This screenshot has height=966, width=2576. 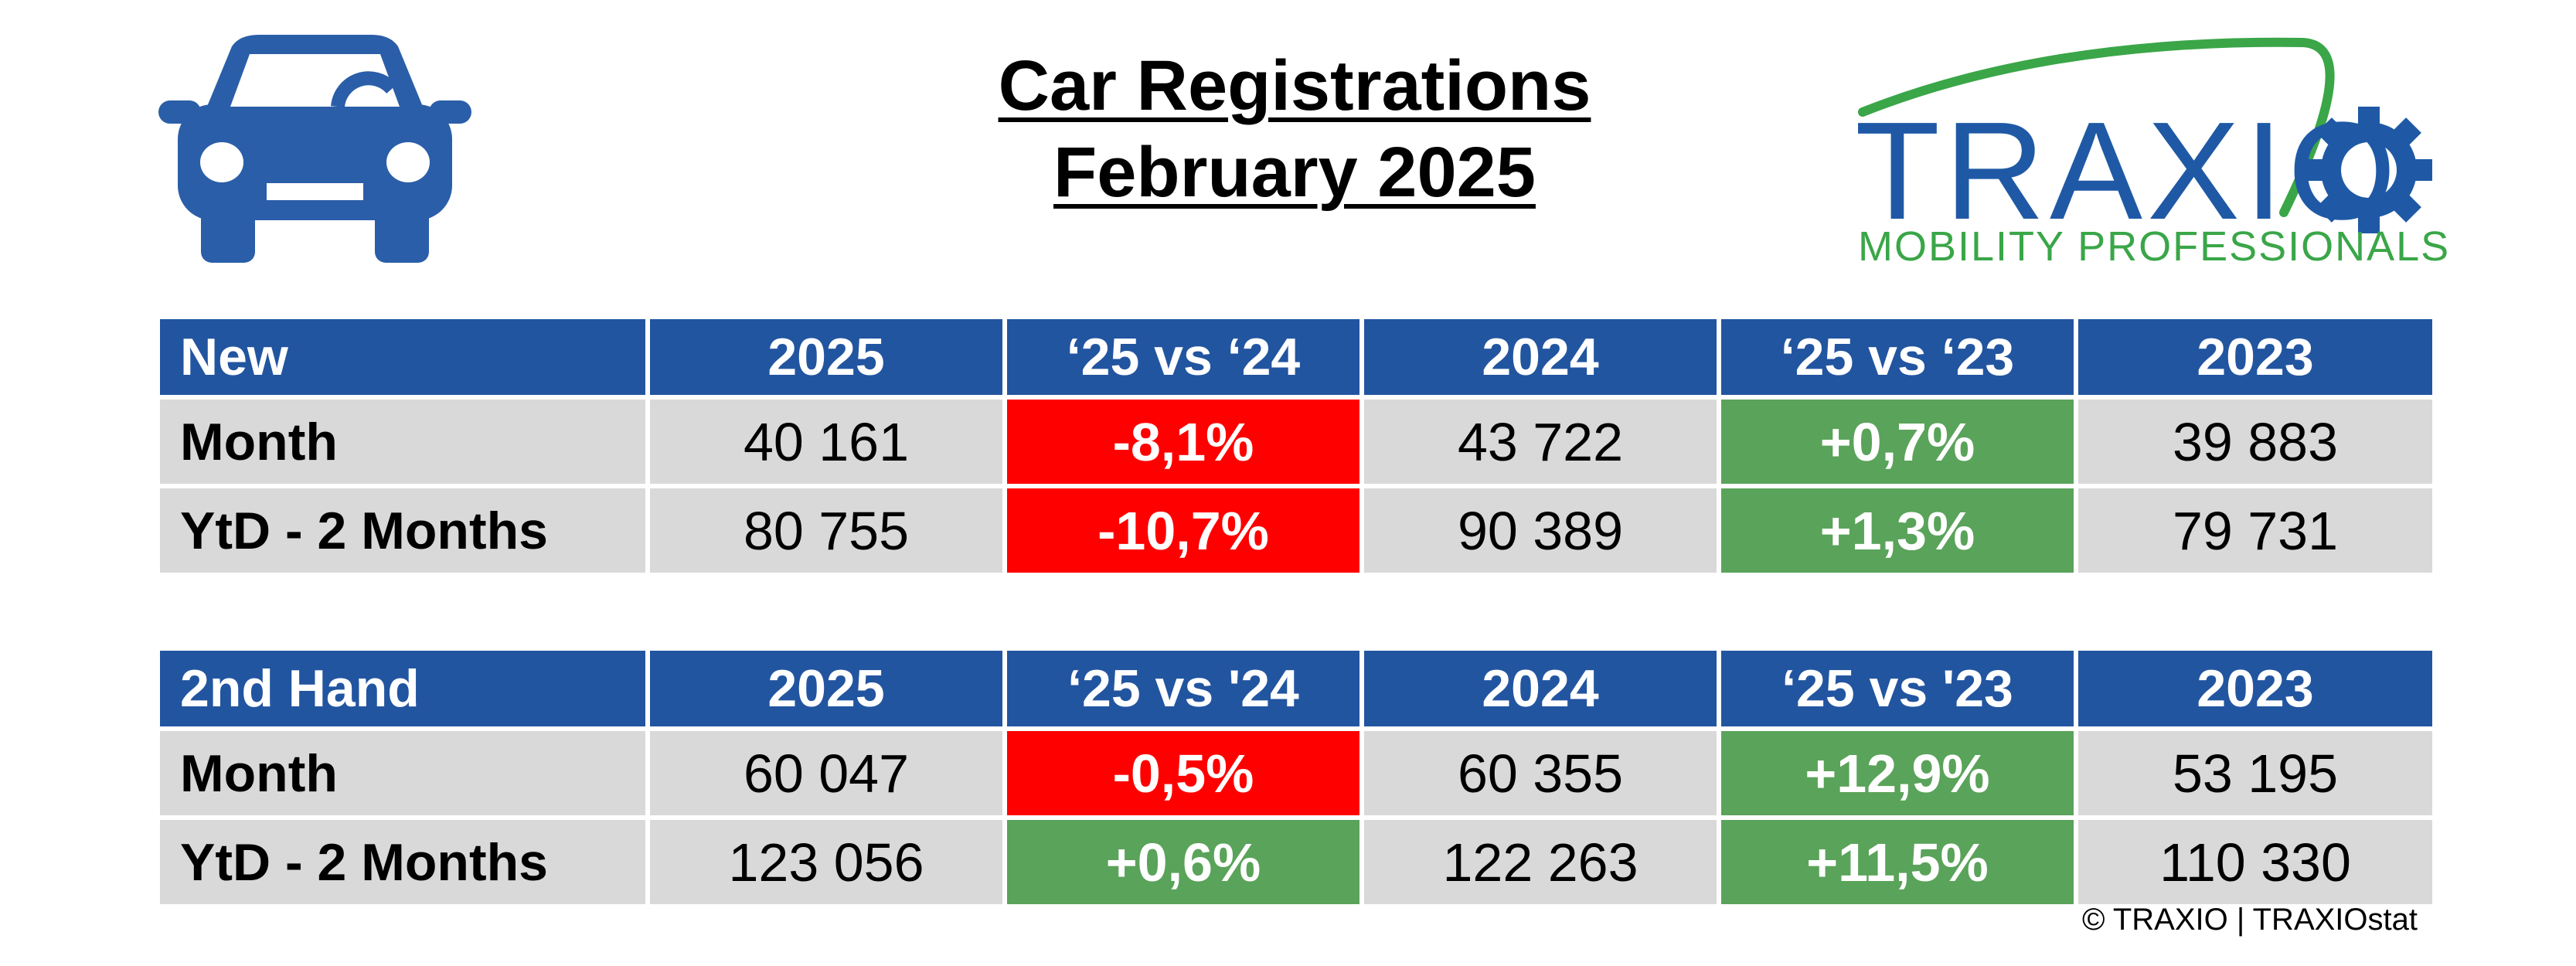 I want to click on traxio-logo: TRAXIO MOBILITY PROFESSIONALS, so click(x=2151, y=146).